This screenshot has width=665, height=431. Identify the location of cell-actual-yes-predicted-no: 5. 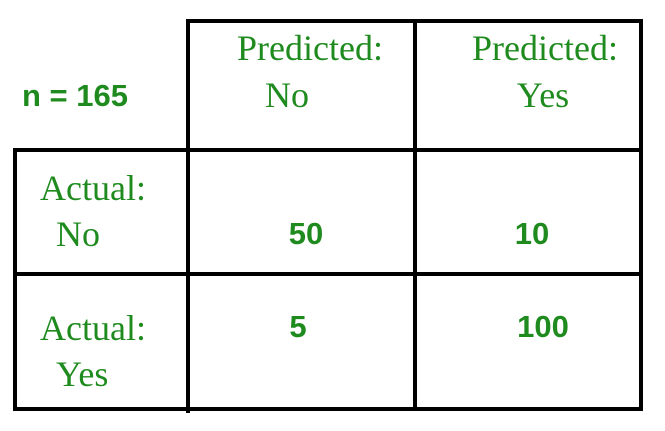
(298, 326).